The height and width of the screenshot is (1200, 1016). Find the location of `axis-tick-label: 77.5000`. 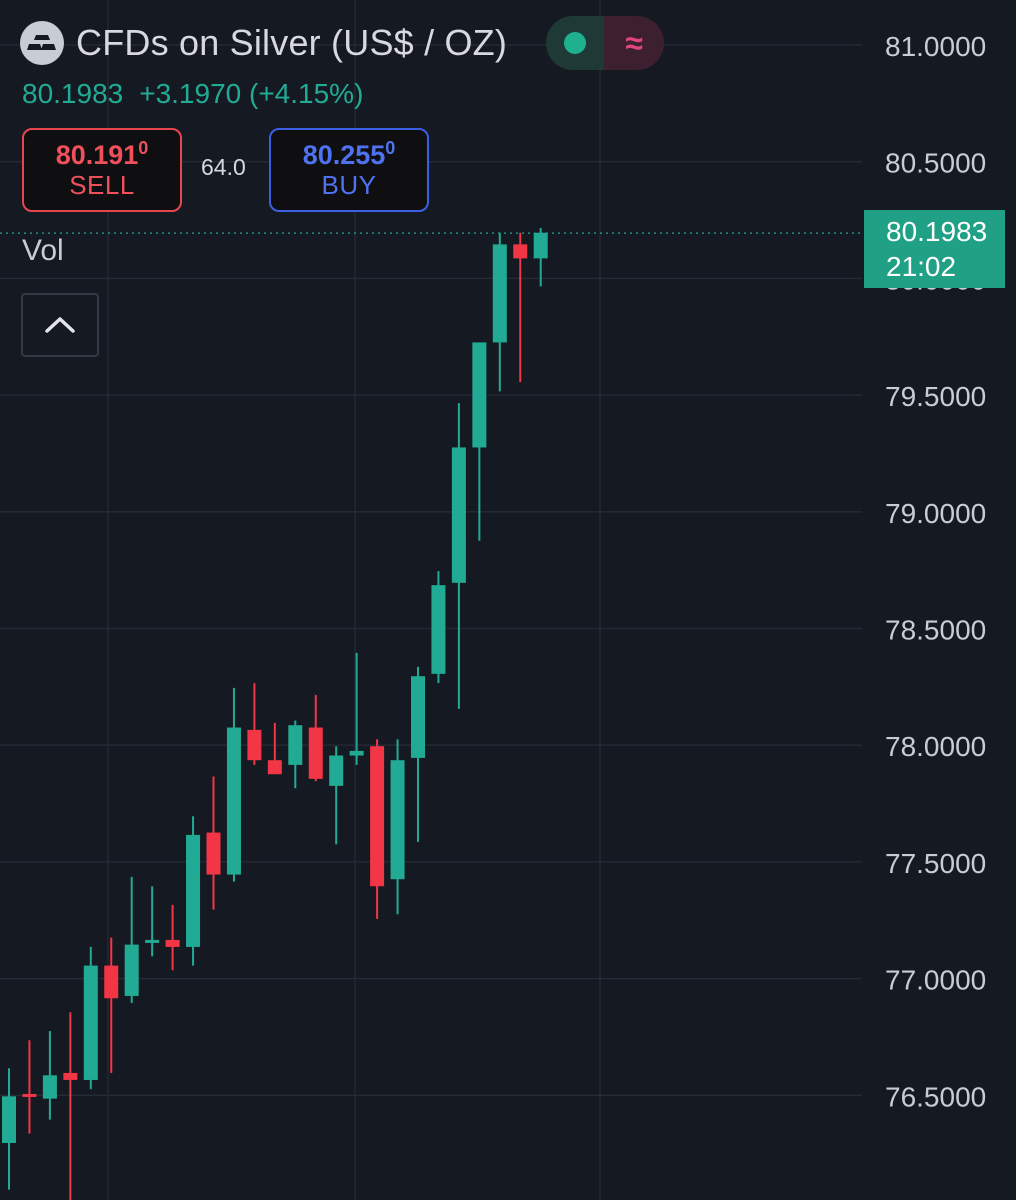

axis-tick-label: 77.5000 is located at coordinates (935, 863).